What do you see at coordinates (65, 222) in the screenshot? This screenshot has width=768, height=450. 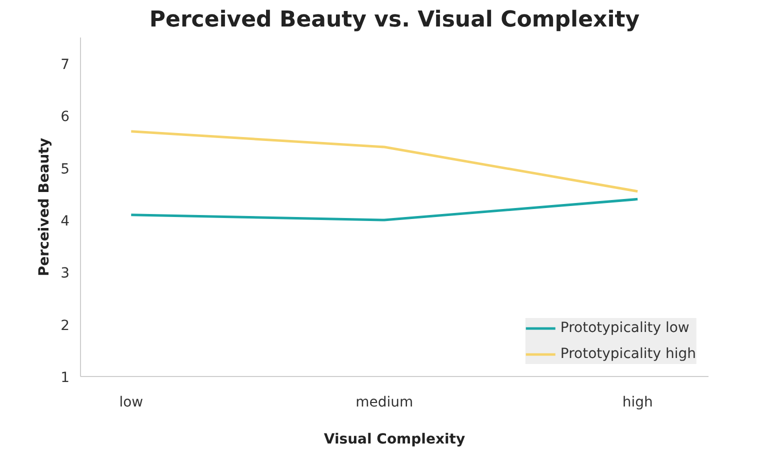 I see `y-tick-label: 4` at bounding box center [65, 222].